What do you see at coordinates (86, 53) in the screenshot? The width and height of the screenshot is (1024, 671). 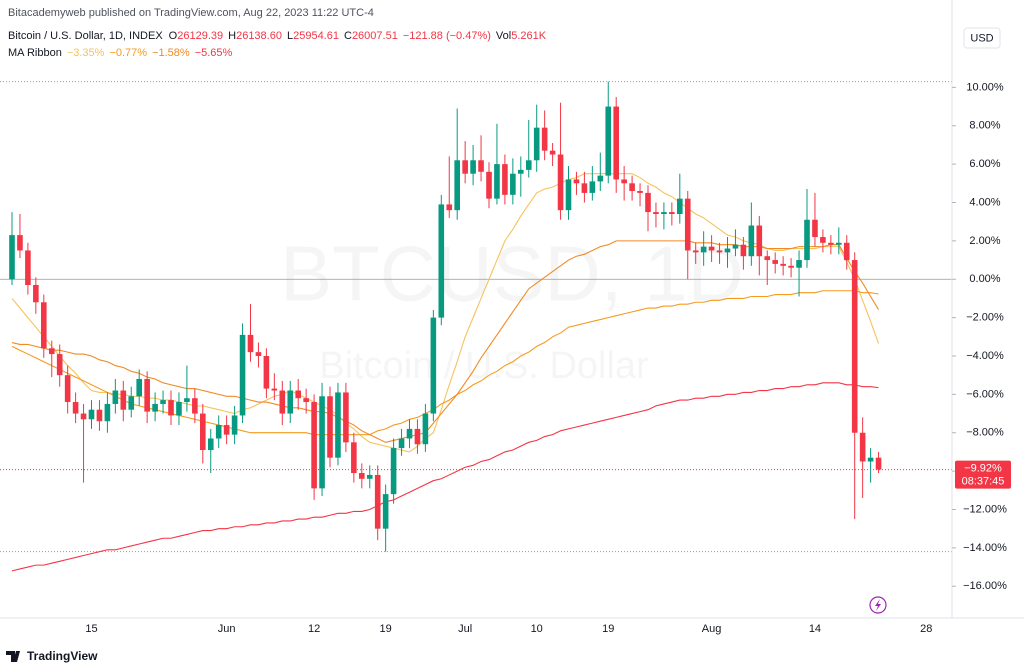 I see `legend-value: −3.35%` at bounding box center [86, 53].